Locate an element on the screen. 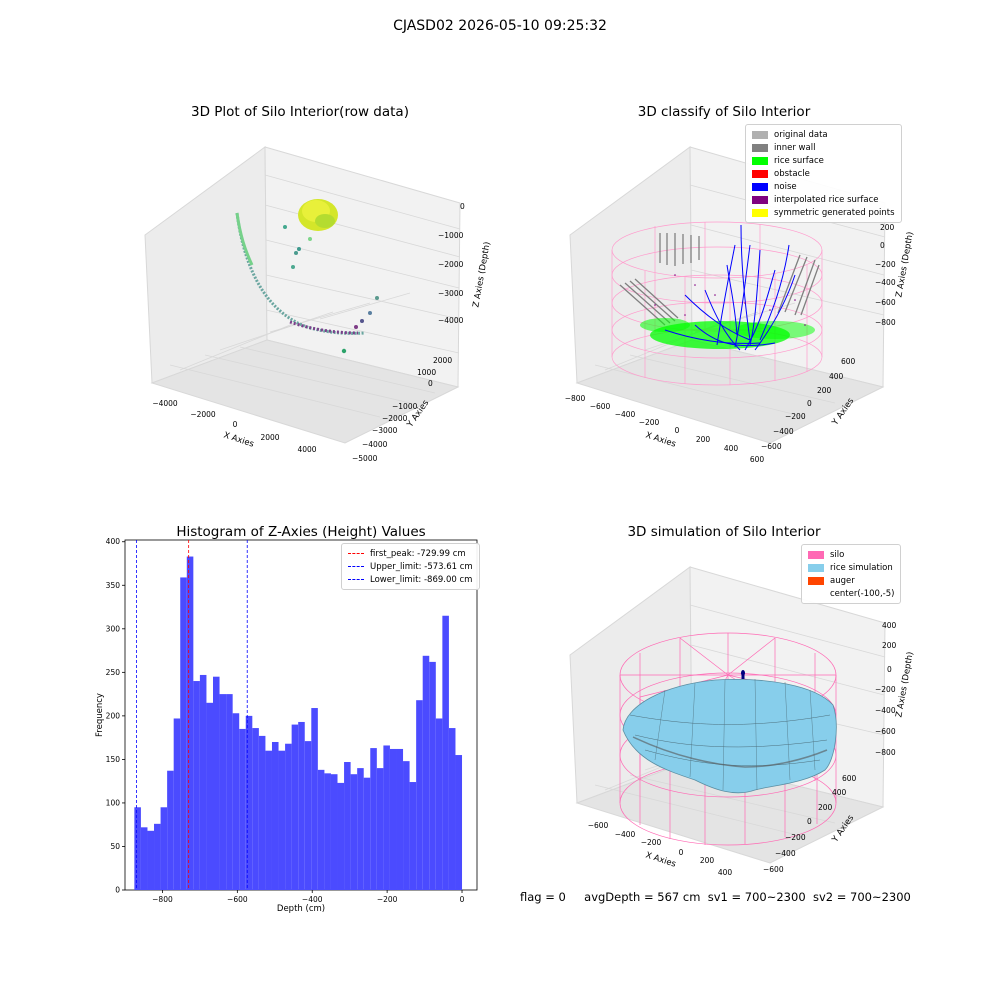 The width and height of the screenshot is (1000, 1000). legend-label: interpolated rice surface is located at coordinates (826, 199).